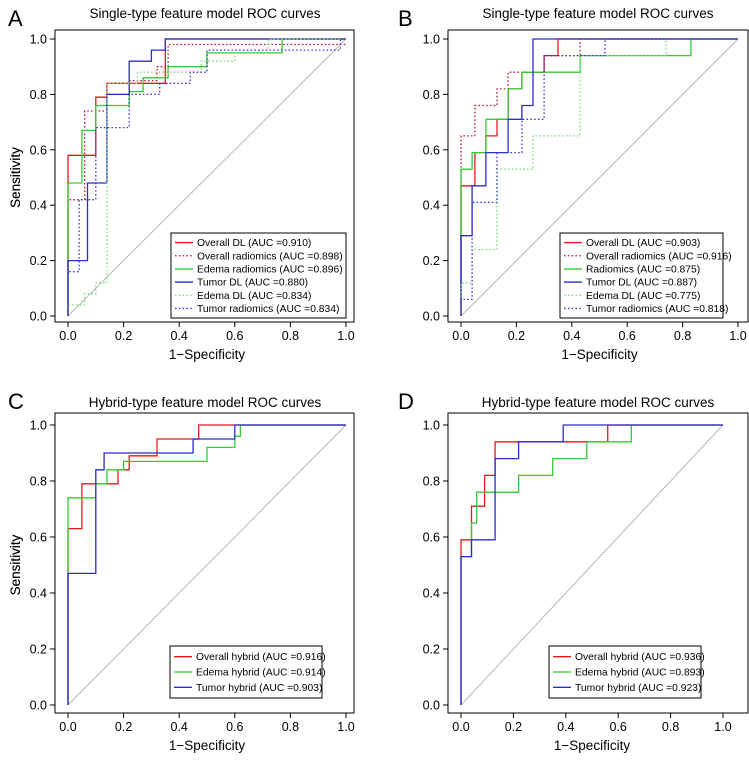  Describe the element at coordinates (638, 688) in the screenshot. I see `legend-entry: Tumor hybrid (AUC =0.923)` at that location.